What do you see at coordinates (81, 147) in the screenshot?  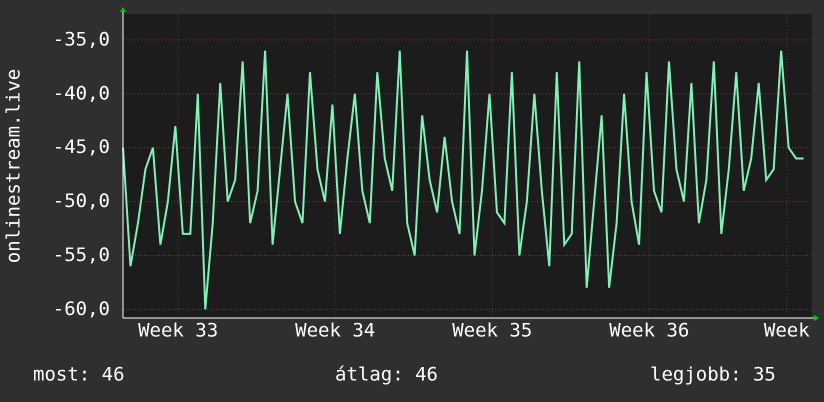 I see `y-tick-label: -45,0` at bounding box center [81, 147].